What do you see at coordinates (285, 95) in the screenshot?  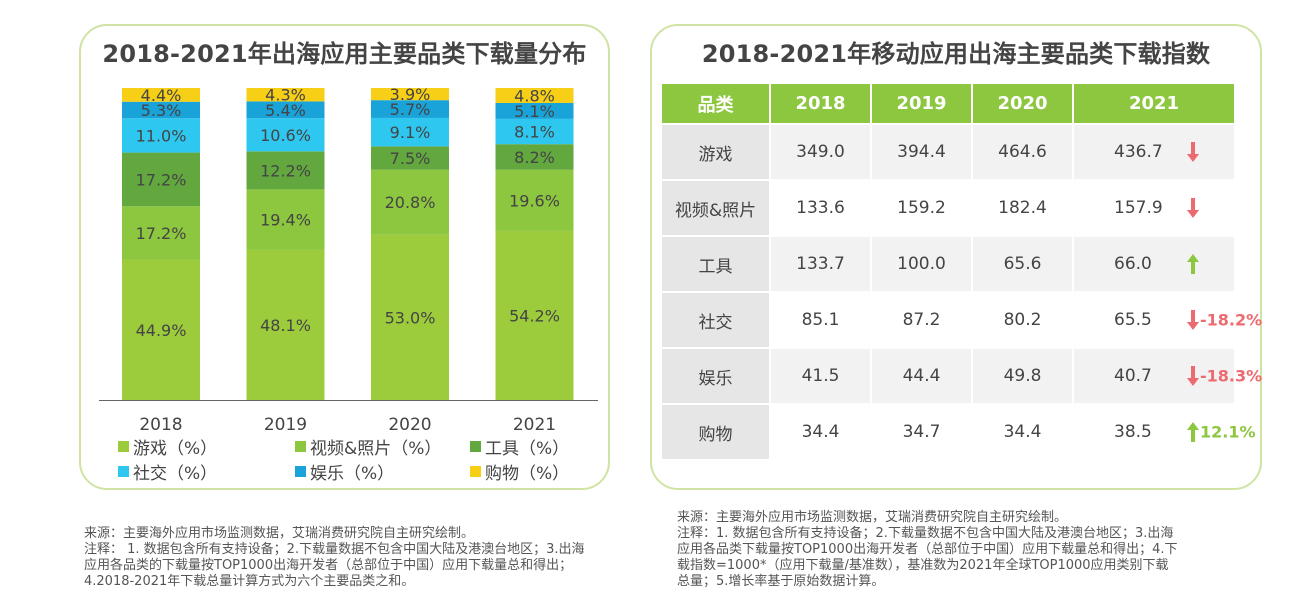 I see `data-label: 4.3%` at bounding box center [285, 95].